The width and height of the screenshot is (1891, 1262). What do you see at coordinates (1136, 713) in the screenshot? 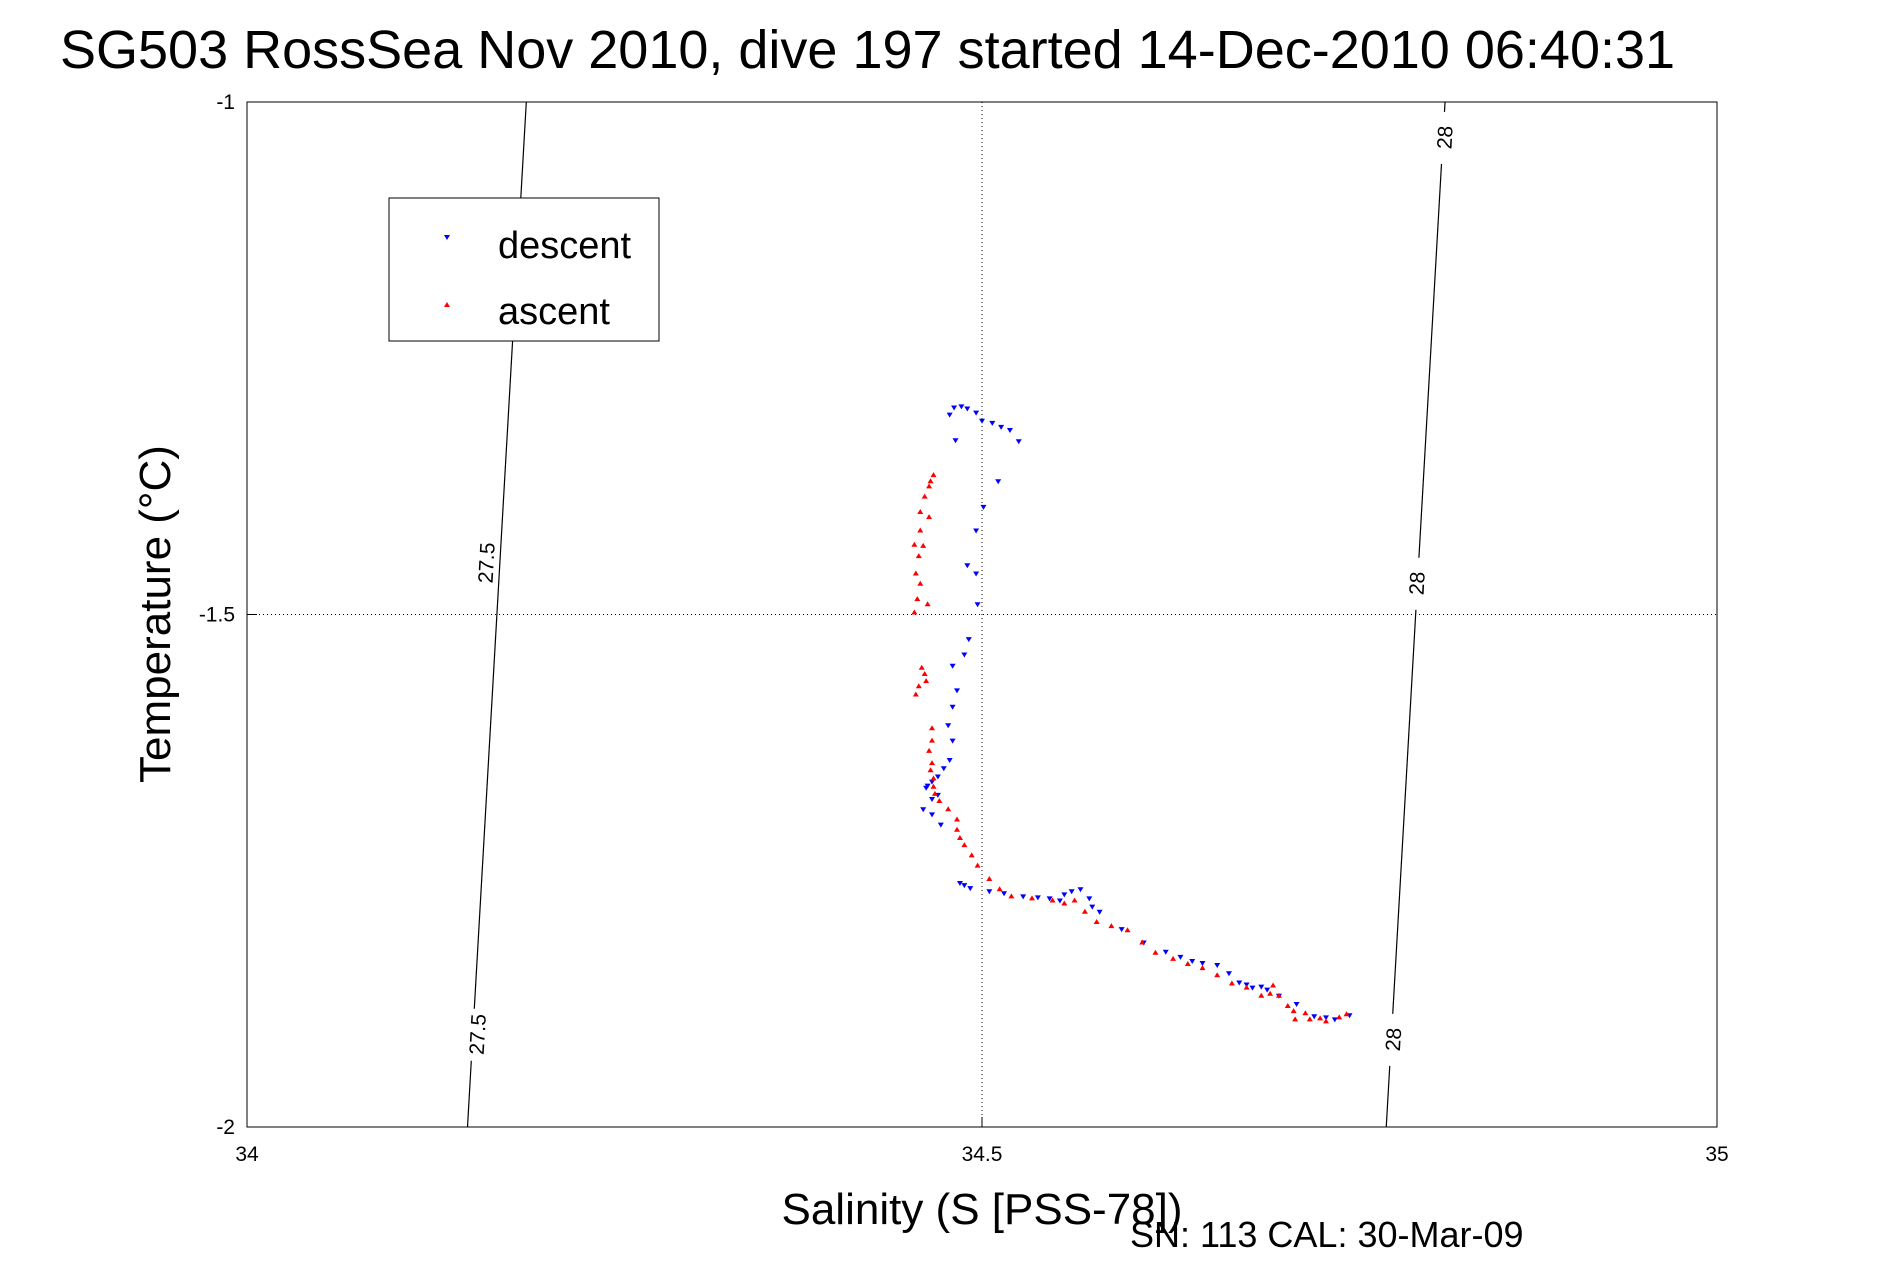
I see `series-descent` at bounding box center [1136, 713].